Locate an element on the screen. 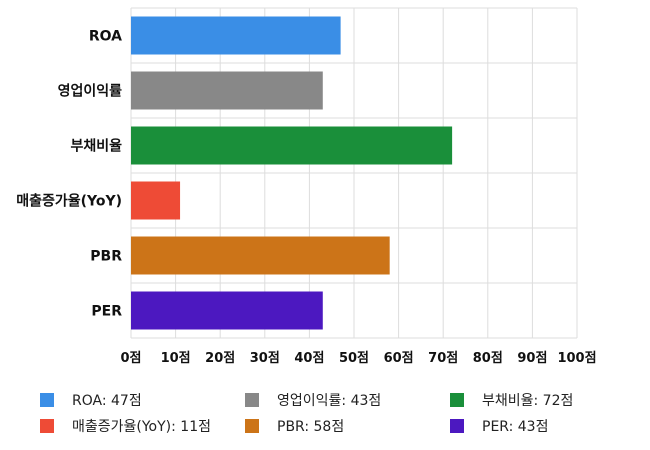  x-tick-label: 10점 is located at coordinates (176, 358).